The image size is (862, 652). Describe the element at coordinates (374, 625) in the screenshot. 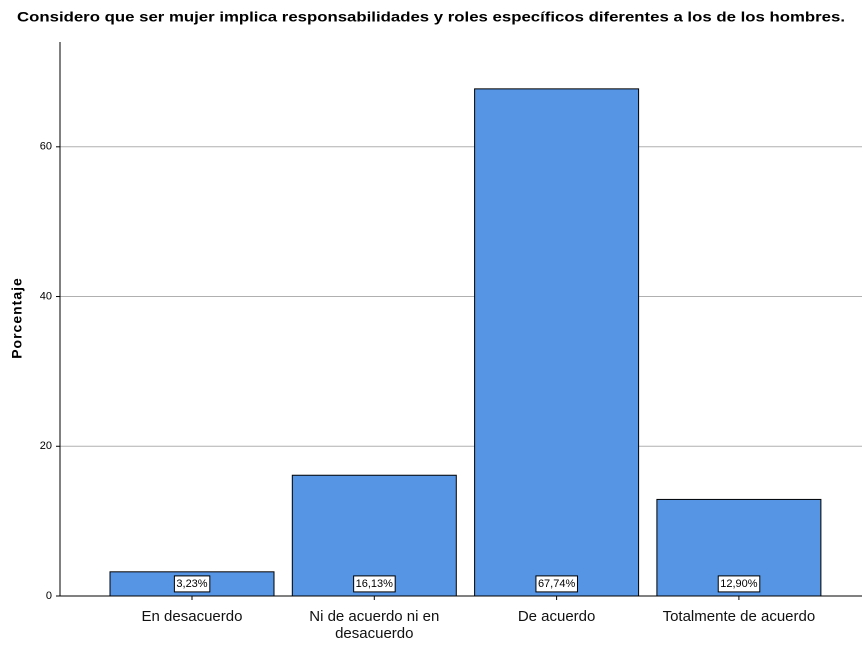

I see `x-tick-label: Ni de acuerdo ni en desacuerdo` at that location.